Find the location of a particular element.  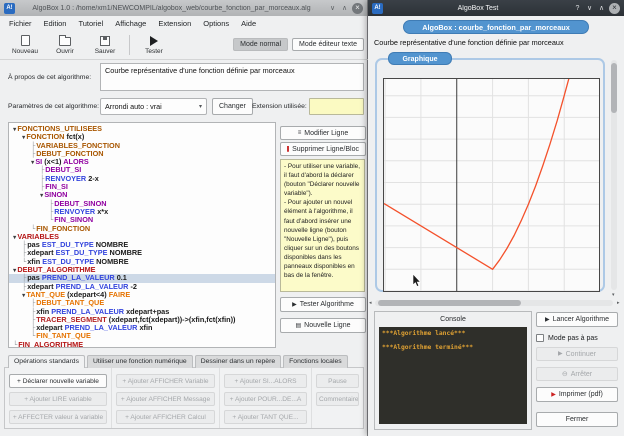

horizontal-scrollbar is located at coordinates (494, 303).